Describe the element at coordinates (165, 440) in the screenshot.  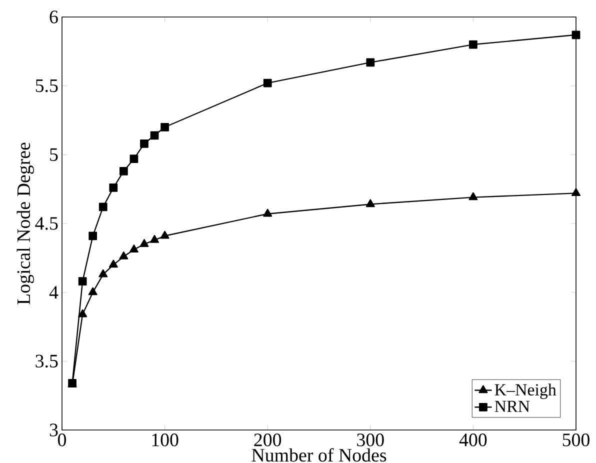
I see `x-tick-label: 100` at that location.